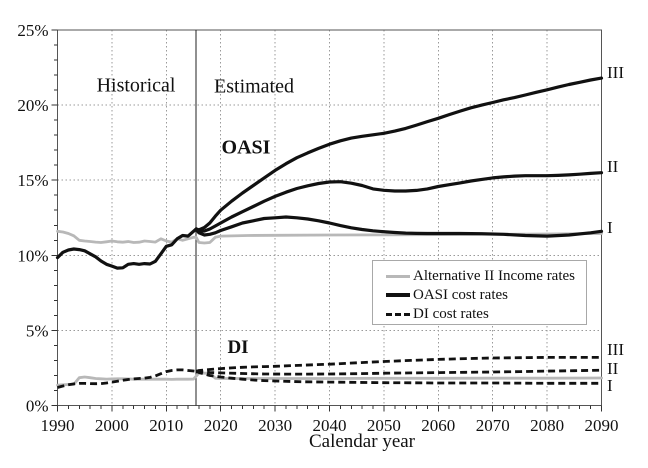  What do you see at coordinates (398, 364) in the screenshot?
I see `series-di-cost-rates-iii` at bounding box center [398, 364].